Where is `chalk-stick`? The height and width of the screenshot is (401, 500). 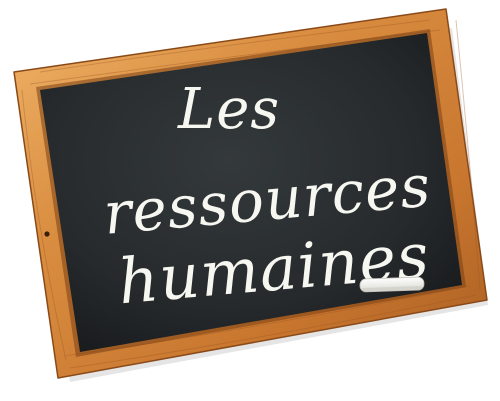 chalk-stick is located at coordinates (392, 284).